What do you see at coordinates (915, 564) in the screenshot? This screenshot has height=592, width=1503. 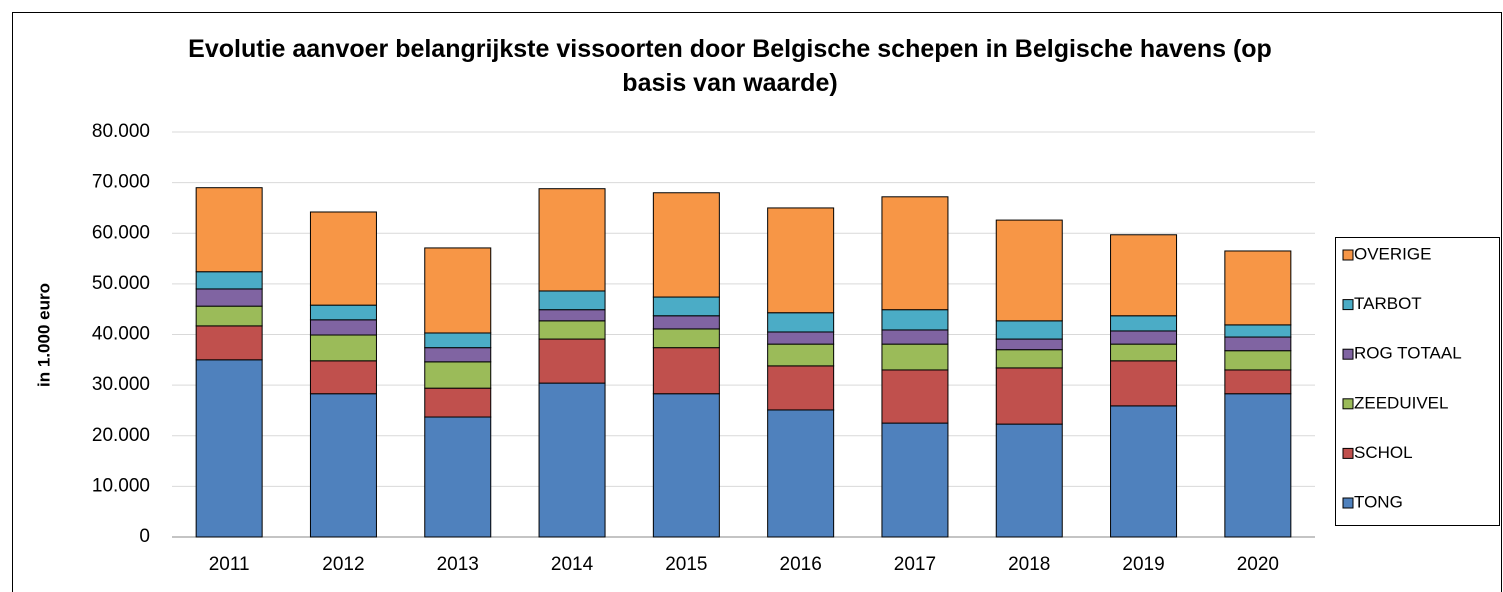 I see `x-tick-label: 2017` at bounding box center [915, 564].